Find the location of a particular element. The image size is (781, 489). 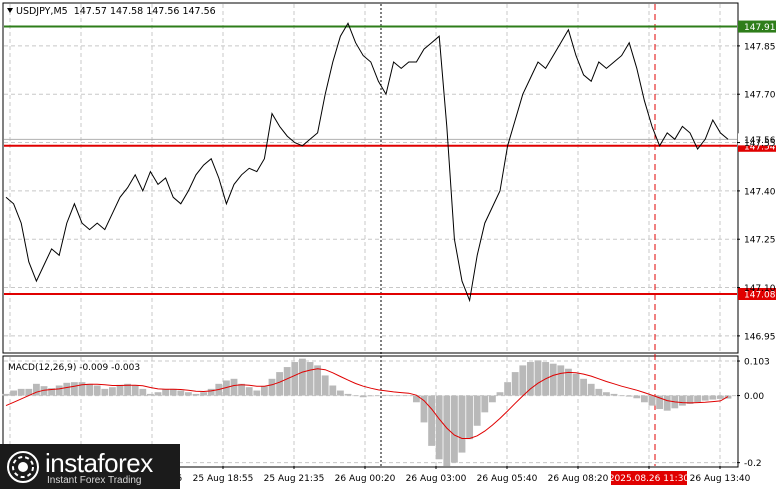

y-tick-label: 147.10 is located at coordinates (760, 289).